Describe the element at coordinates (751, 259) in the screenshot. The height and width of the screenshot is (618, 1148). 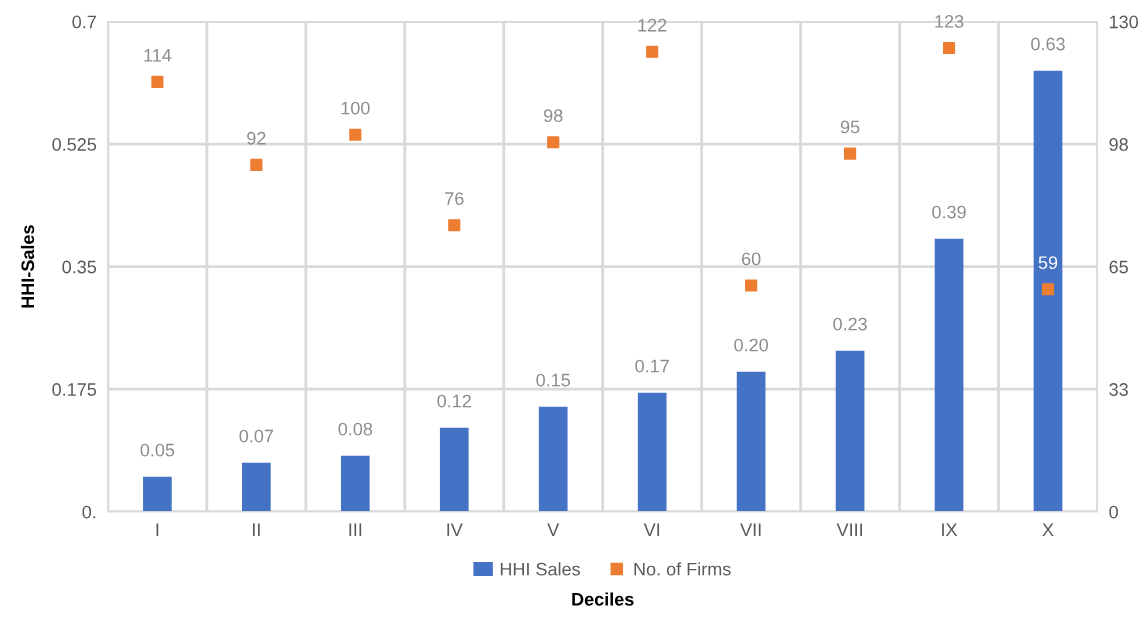
I see `data-label: 60` at that location.